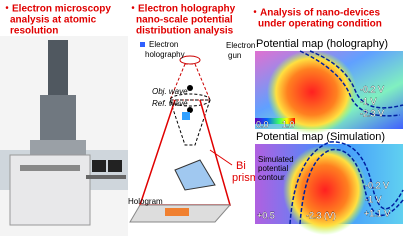 The height and width of the screenshot is (241, 413). What do you see at coordinates (273, 168) in the screenshot?
I see `map-label: potential` at bounding box center [273, 168].